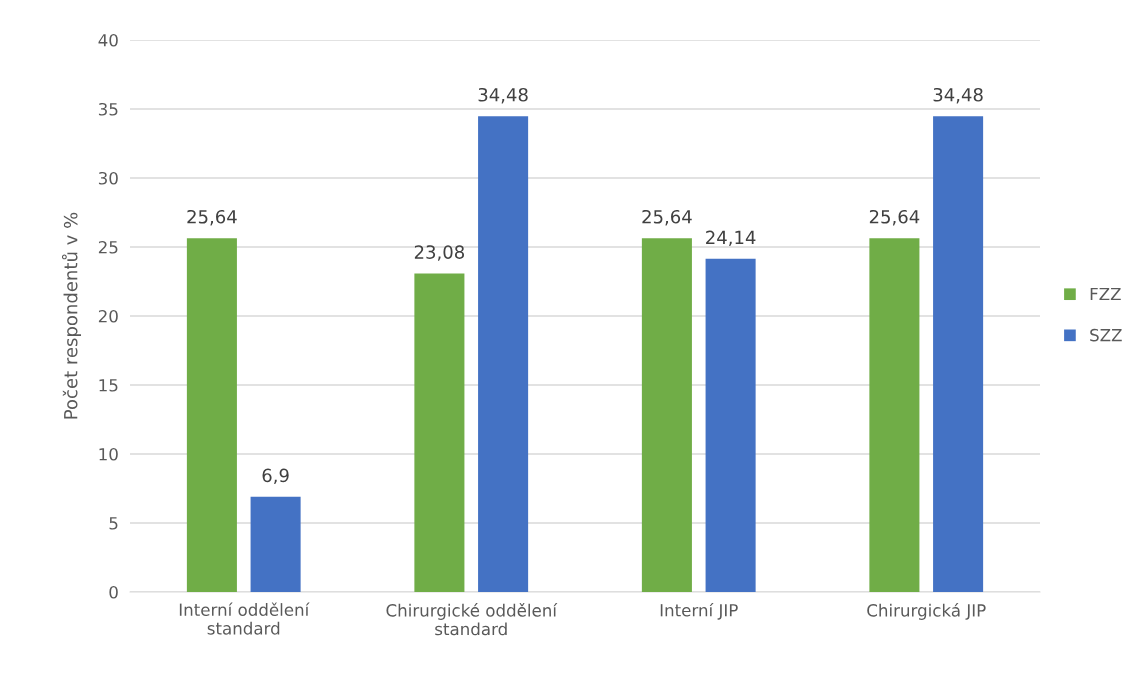  I want to click on legend-label: FZZ, so click(1105, 294).